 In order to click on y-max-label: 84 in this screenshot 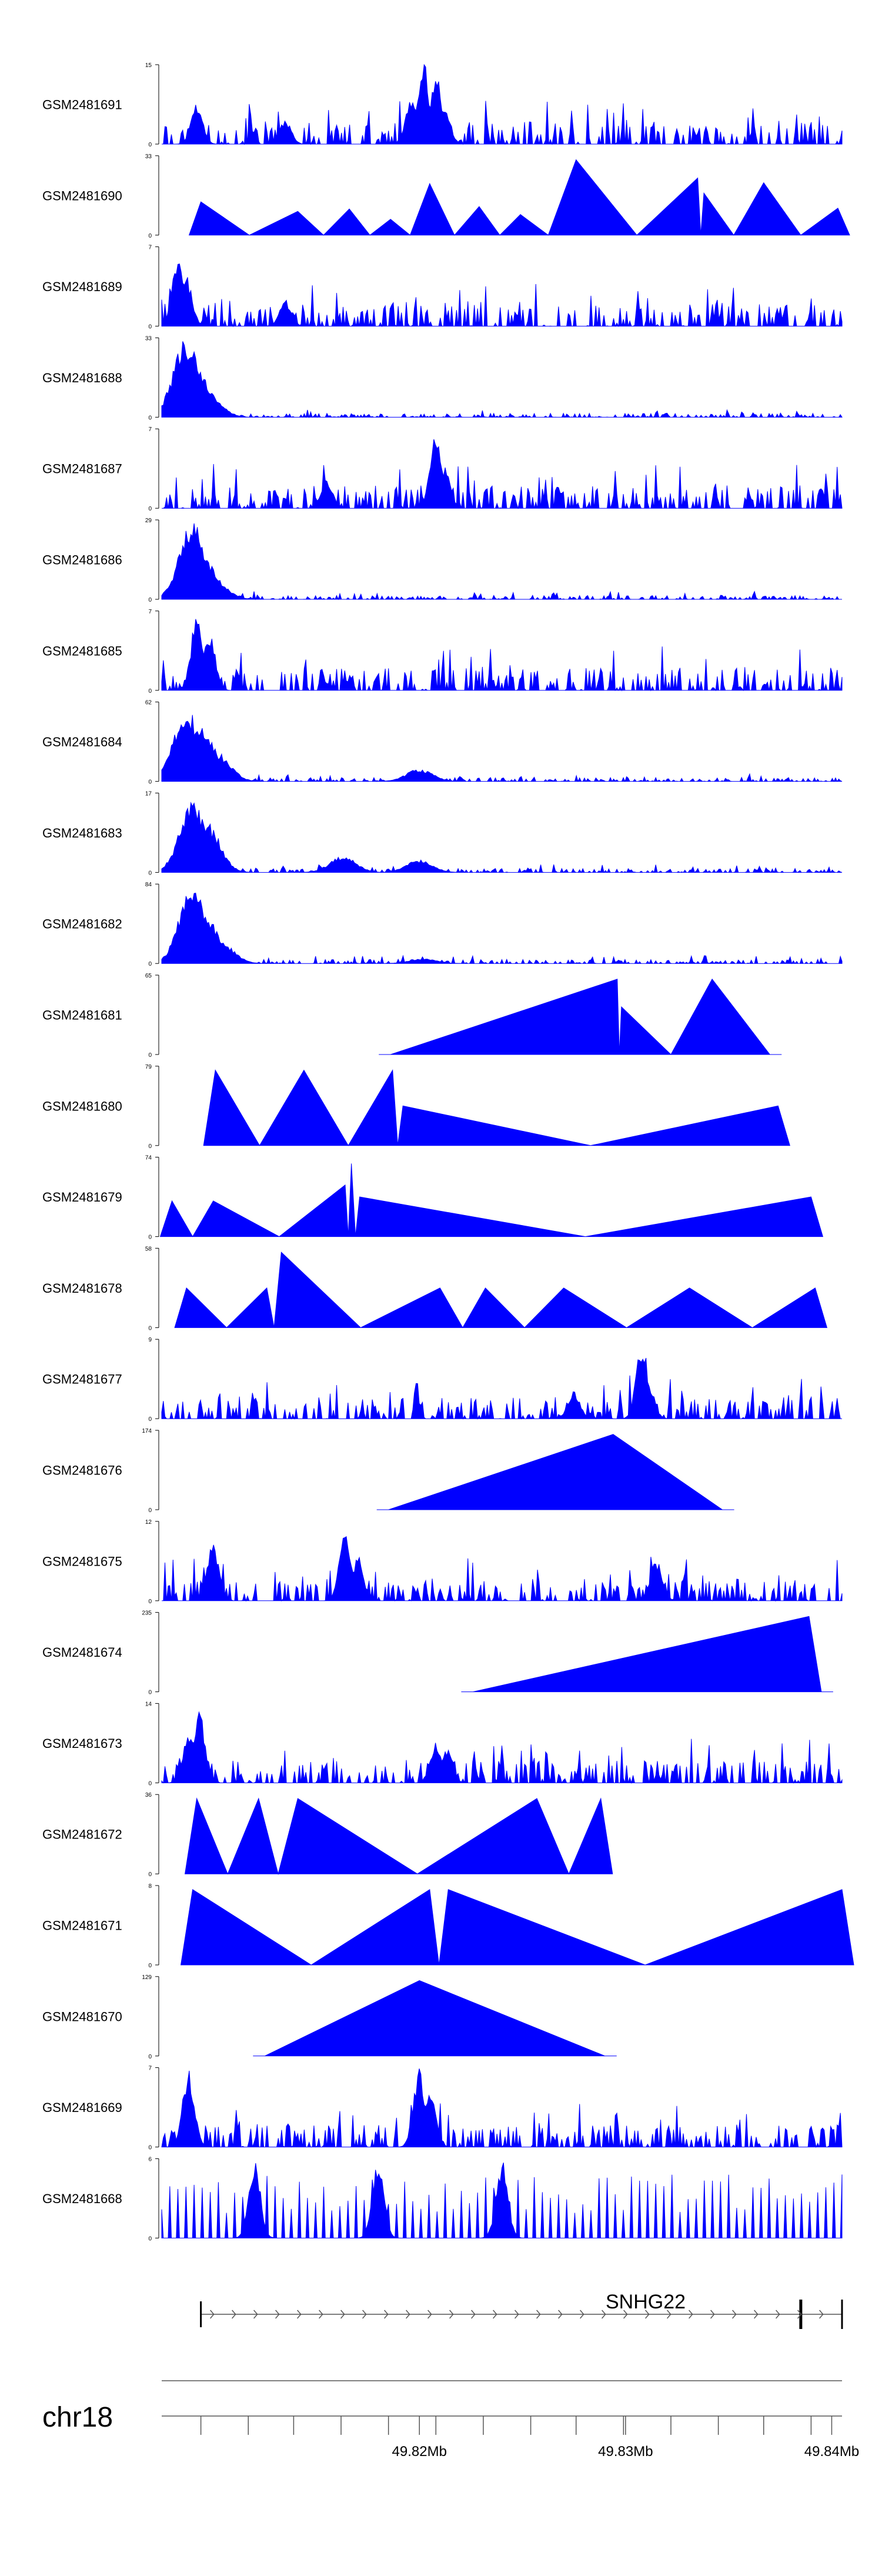, I will do `click(148, 885)`.